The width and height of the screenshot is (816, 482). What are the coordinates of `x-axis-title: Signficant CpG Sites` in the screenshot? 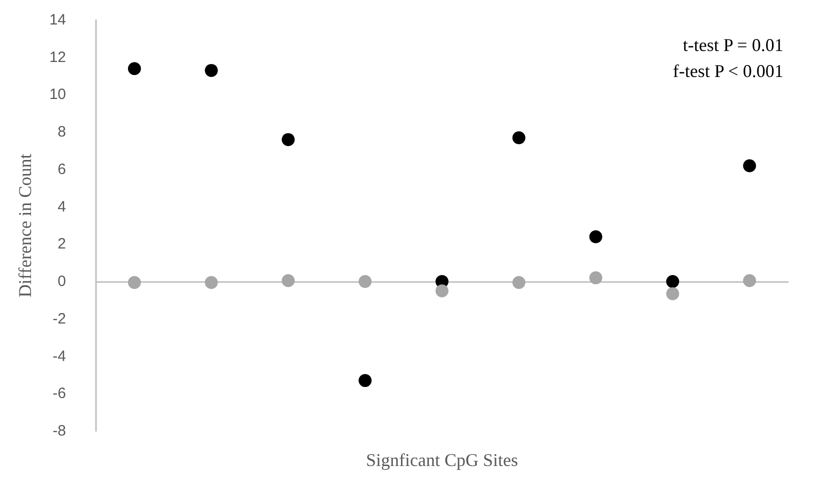 It's located at (442, 460).